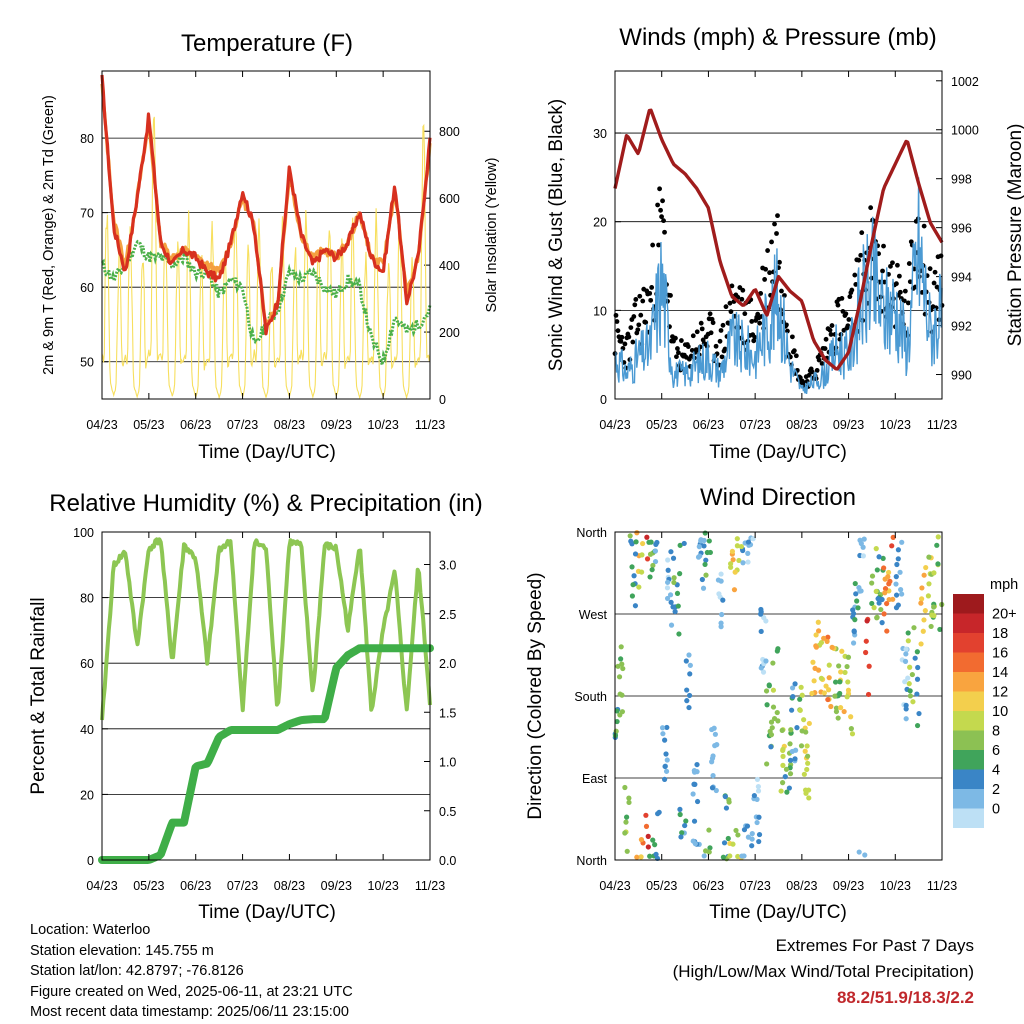 The height and width of the screenshot is (1024, 1024). I want to click on legend-label: 18, so click(1000, 634).